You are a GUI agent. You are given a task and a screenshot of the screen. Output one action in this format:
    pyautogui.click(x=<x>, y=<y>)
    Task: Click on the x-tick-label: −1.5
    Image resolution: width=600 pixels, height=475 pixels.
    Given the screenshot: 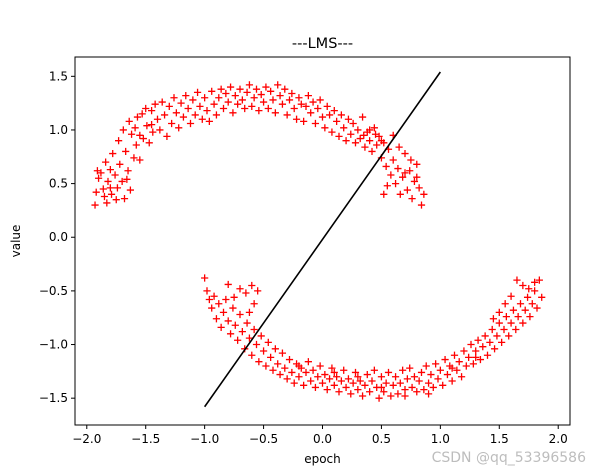 What is the action you would take?
    pyautogui.click(x=145, y=439)
    